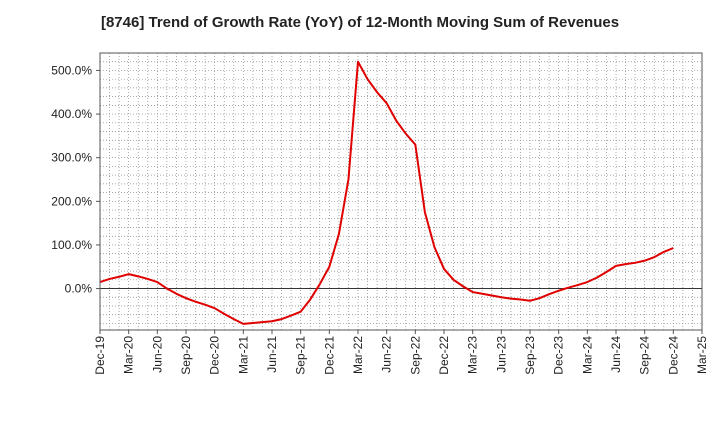  Describe the element at coordinates (129, 355) in the screenshot. I see `x-tick-label: Mar-20` at that location.